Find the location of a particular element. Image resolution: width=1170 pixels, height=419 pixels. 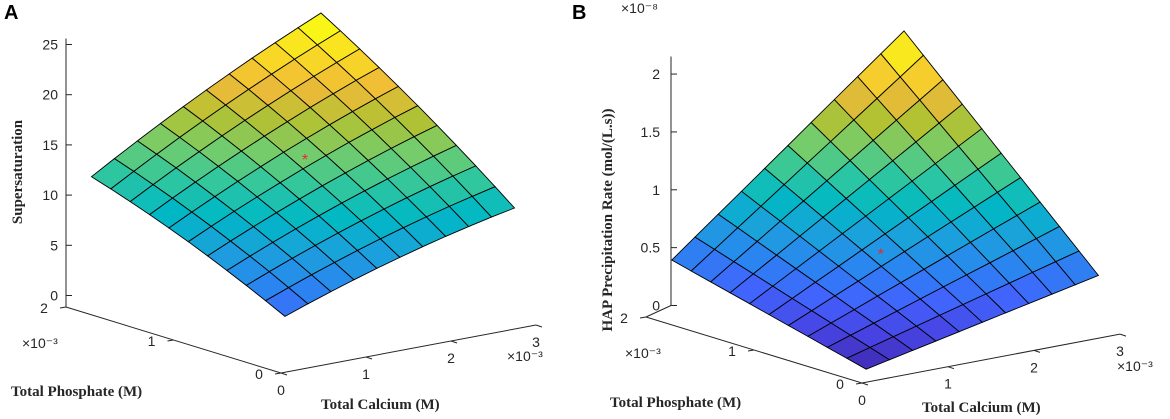

panel-b-floor-edge is located at coordinates (658, 311).